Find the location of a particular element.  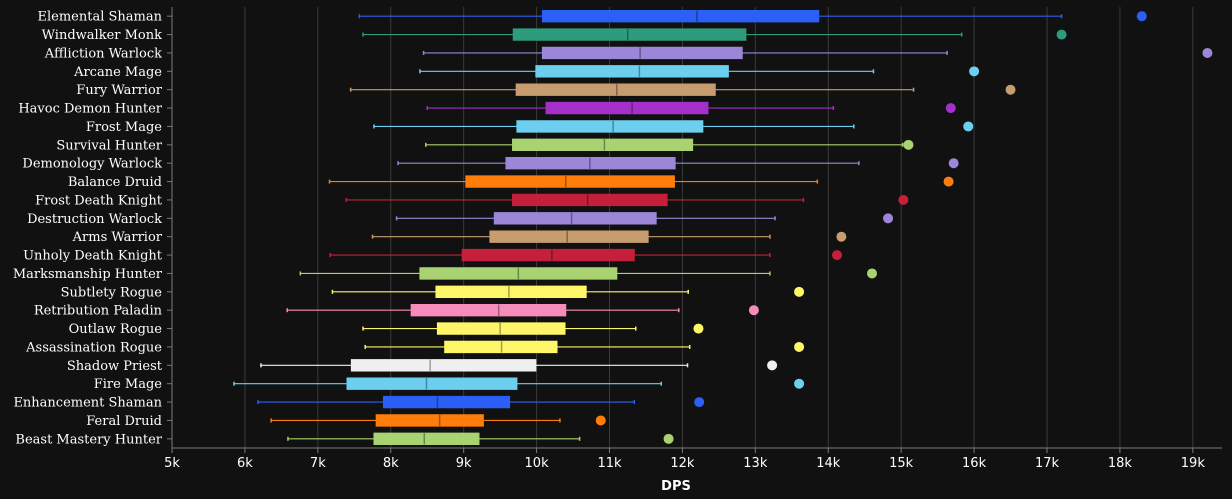

x-tick-label: 13k is located at coordinates (755, 463).